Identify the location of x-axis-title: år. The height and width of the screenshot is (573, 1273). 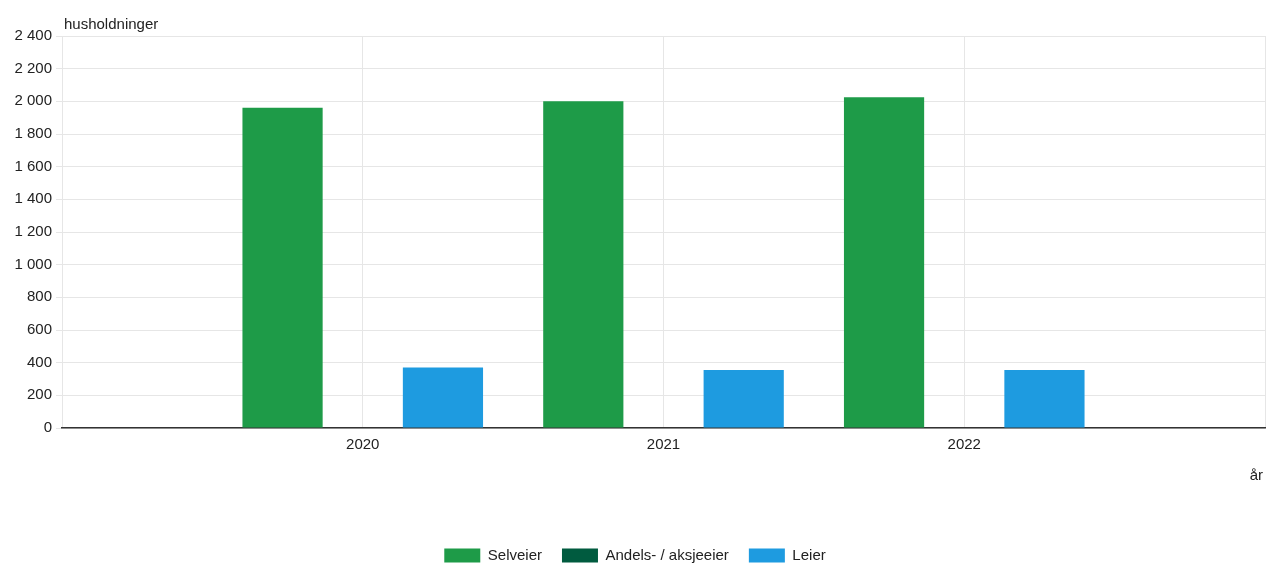
(1256, 474).